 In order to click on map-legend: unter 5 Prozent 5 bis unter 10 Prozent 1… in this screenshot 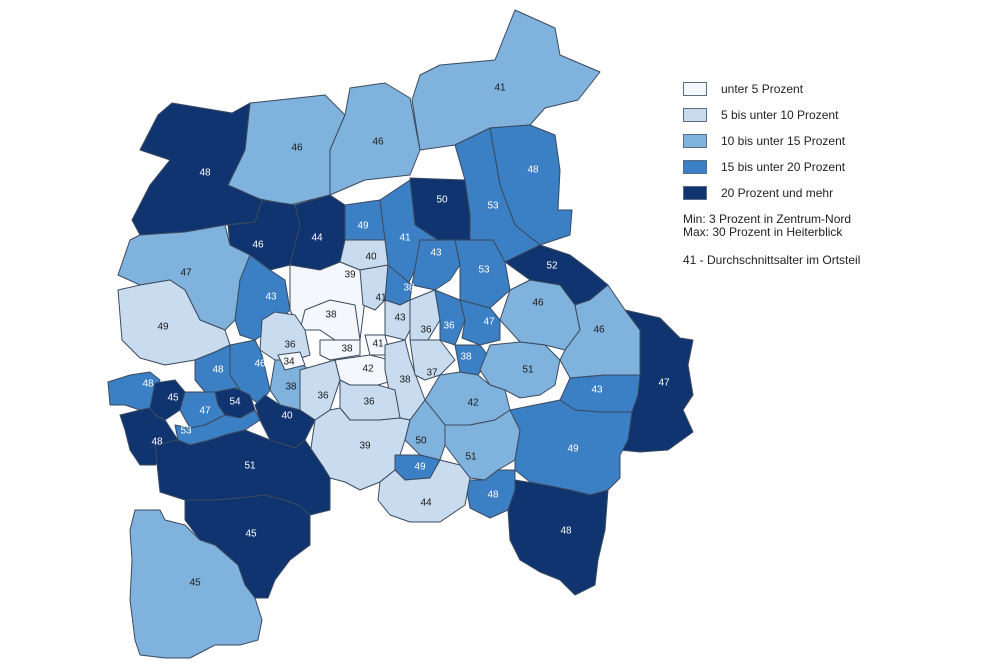, I will do `click(833, 172)`.